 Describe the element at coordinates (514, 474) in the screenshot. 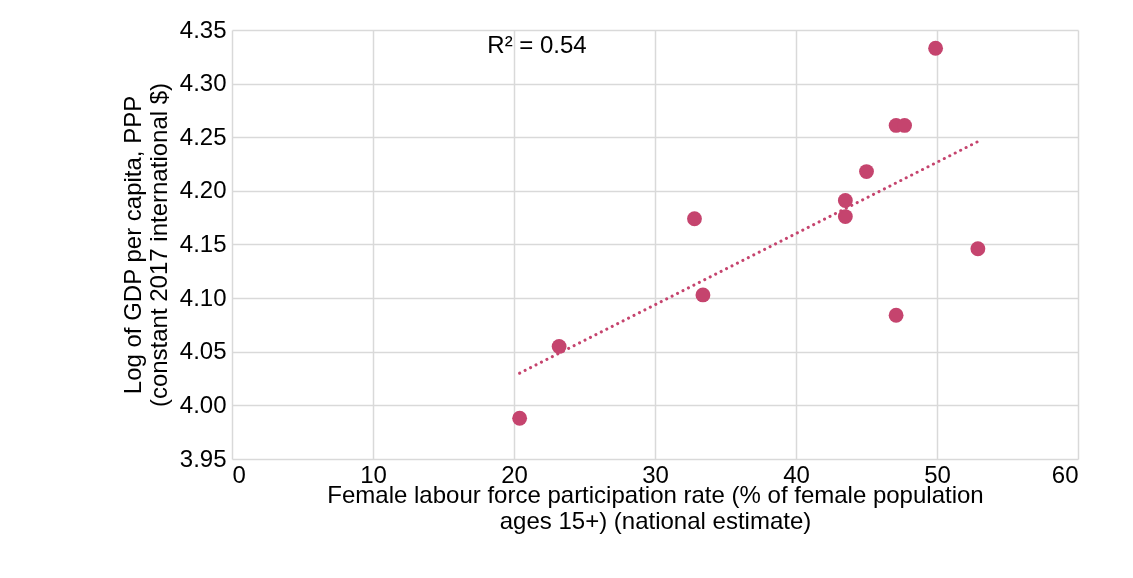

I see `x-tick-label: 20` at that location.